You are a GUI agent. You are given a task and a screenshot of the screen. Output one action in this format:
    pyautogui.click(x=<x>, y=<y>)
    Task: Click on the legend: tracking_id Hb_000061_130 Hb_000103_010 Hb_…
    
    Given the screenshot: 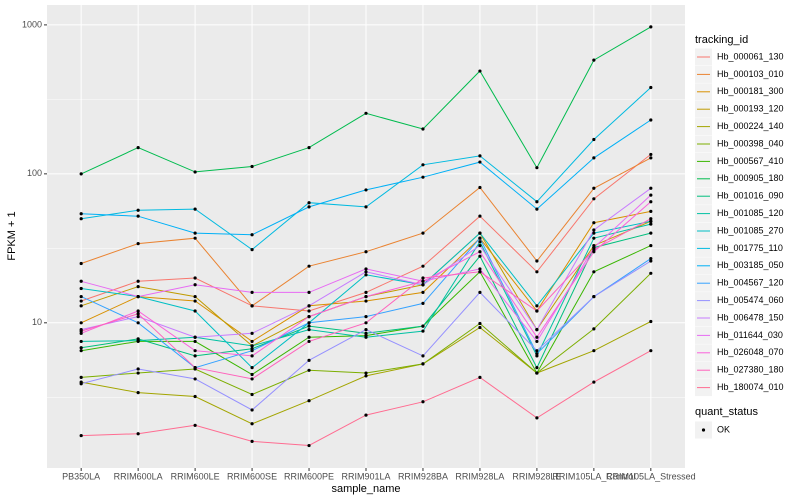 What is the action you would take?
    pyautogui.click(x=739, y=236)
    